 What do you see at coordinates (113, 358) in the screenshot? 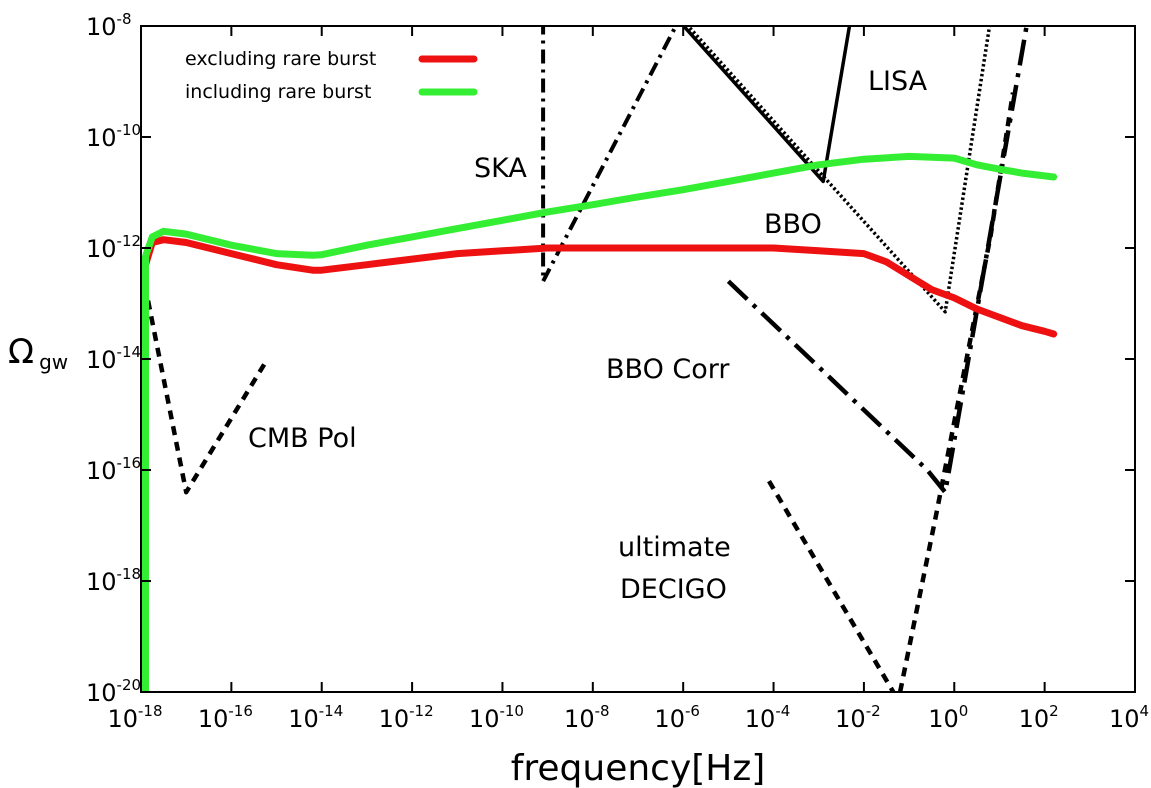
I see `y-tick-label: 10-14` at bounding box center [113, 358].